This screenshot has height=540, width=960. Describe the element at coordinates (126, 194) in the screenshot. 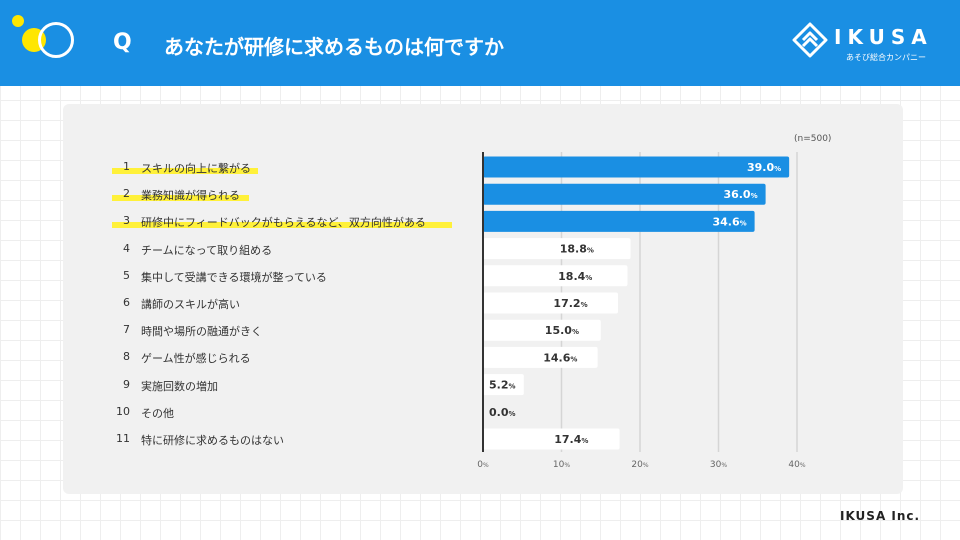

I see `category-rank: 2` at that location.